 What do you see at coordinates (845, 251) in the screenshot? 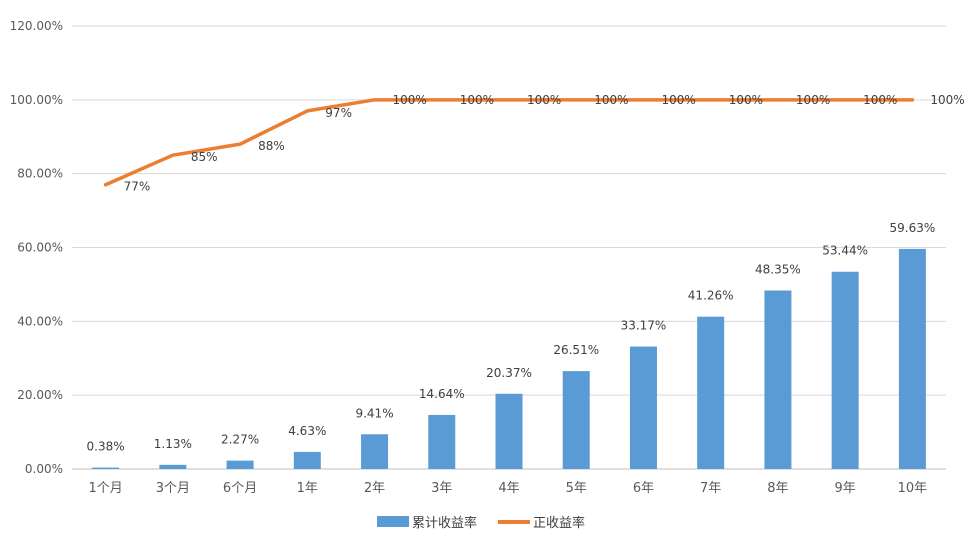
I see `bar-data-label: 53.44%` at bounding box center [845, 251].